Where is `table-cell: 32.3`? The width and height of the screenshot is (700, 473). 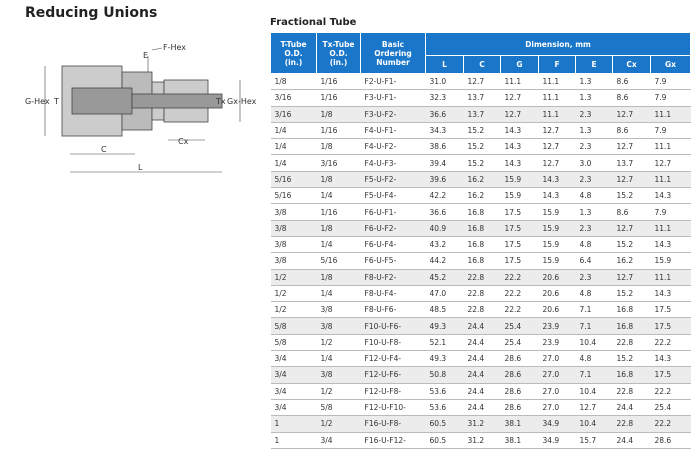
table-cell: 32.3 is located at coordinates (444, 98).